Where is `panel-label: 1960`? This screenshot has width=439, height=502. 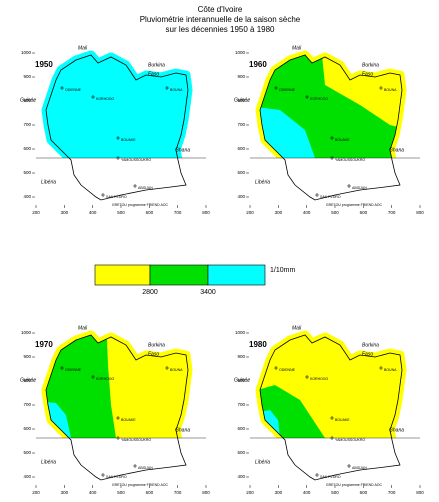
panel-label: 1960 is located at coordinates (258, 64).